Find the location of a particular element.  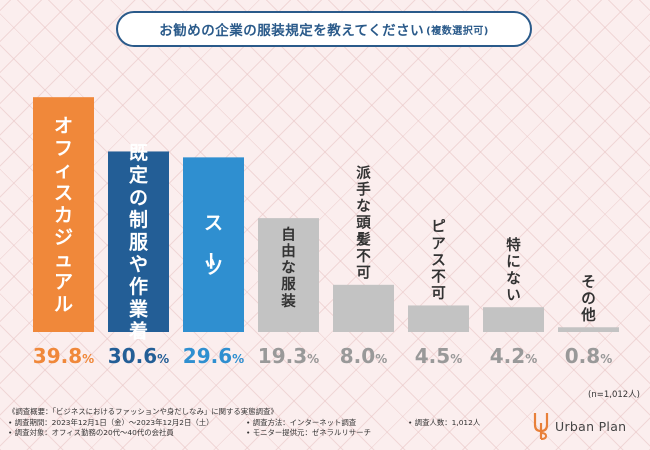

category-label-6: 特にない is located at coordinates (513, 270).